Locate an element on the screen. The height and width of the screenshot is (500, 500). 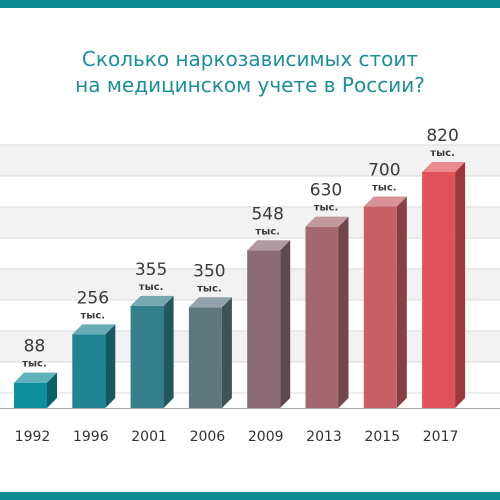
bar-top-2006 is located at coordinates (210, 302).